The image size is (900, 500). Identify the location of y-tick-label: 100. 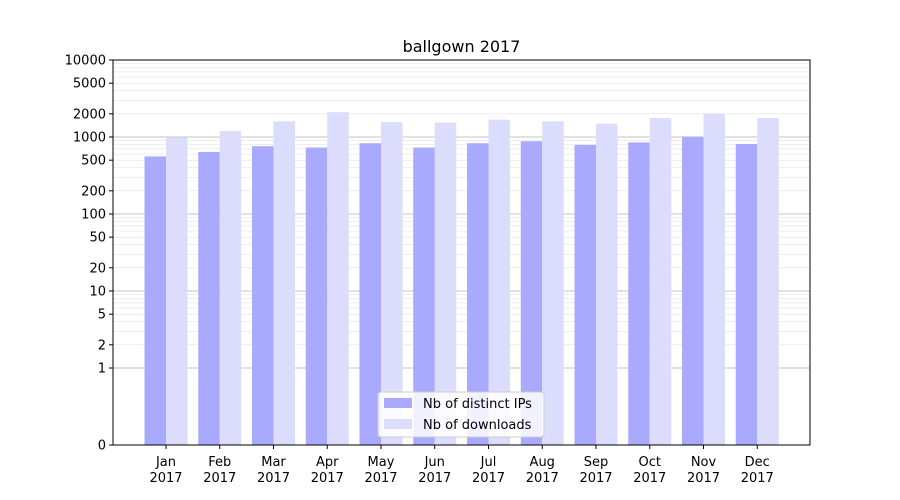
(93, 215).